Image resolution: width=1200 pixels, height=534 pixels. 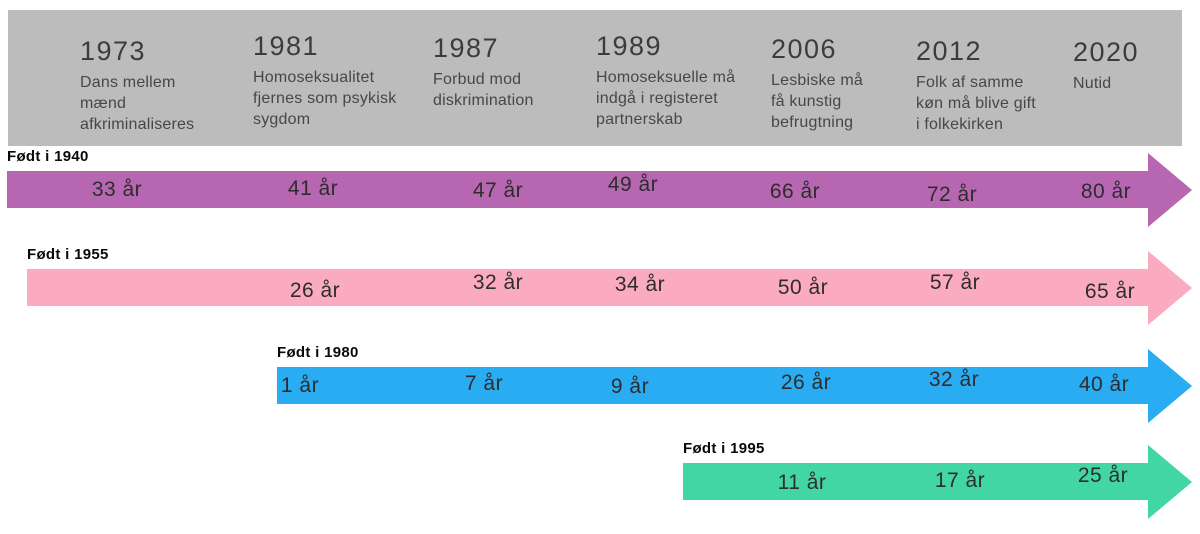 I want to click on age-label: 17 år, so click(x=960, y=480).